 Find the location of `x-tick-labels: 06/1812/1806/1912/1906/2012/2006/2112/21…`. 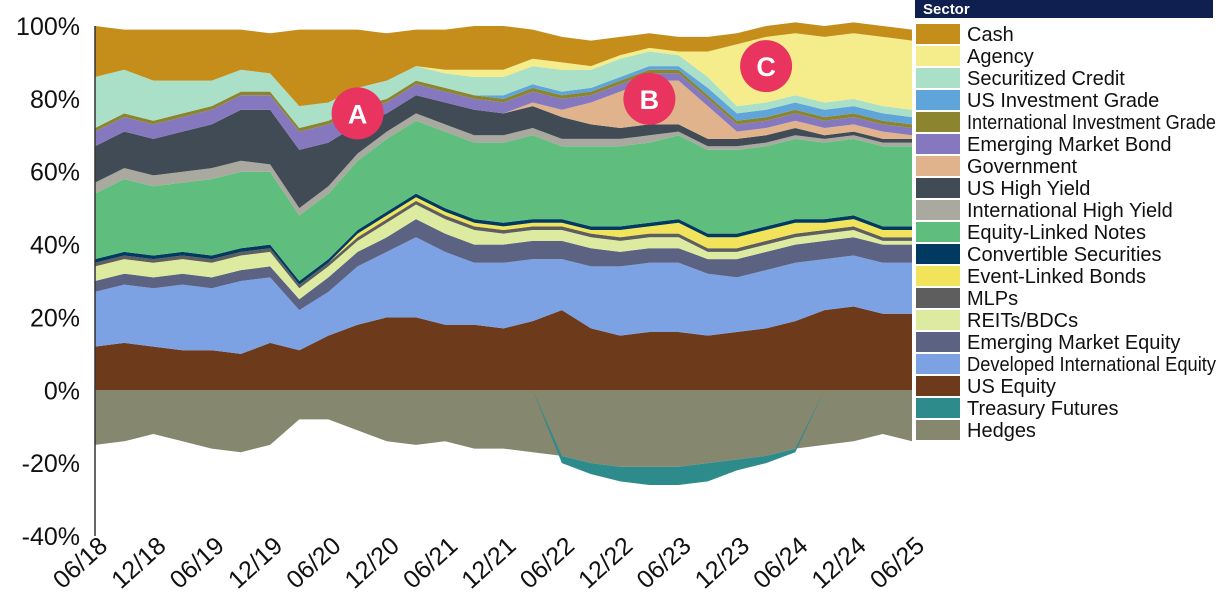

x-tick-labels: 06/1812/1806/1912/1906/2012/2006/2112/21… is located at coordinates (489, 563).